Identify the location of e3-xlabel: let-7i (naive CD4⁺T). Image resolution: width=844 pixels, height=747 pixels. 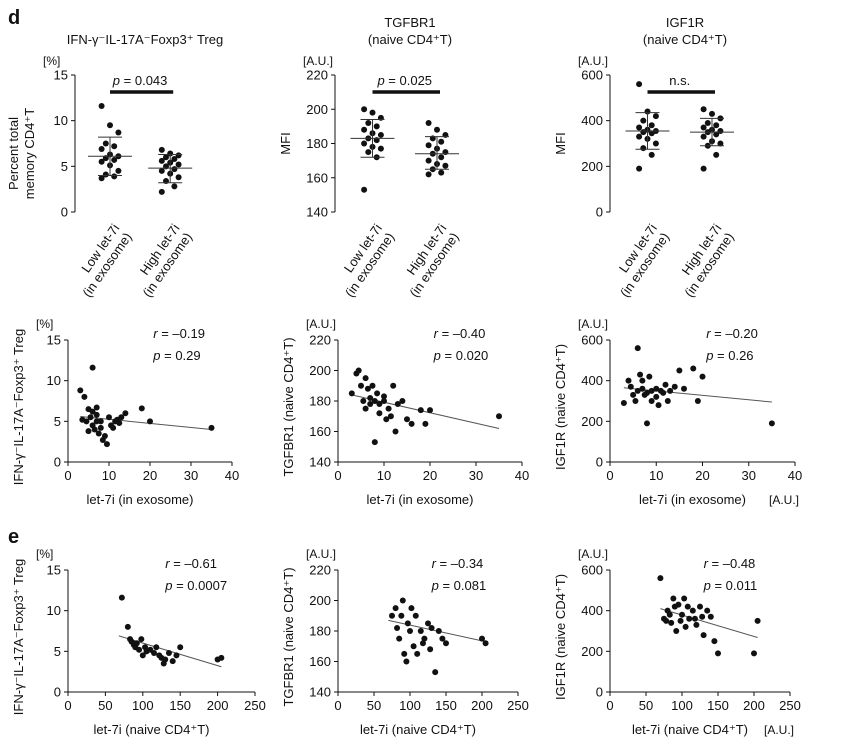
(690, 729).